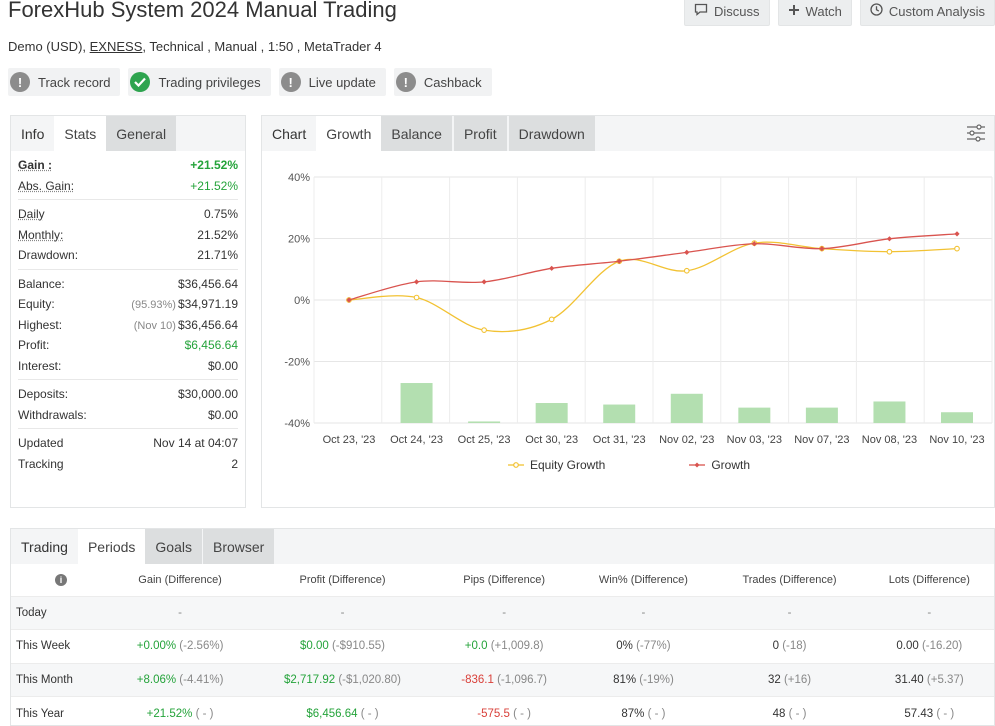 The image size is (995, 726). I want to click on watch-button: Watch, so click(814, 13).